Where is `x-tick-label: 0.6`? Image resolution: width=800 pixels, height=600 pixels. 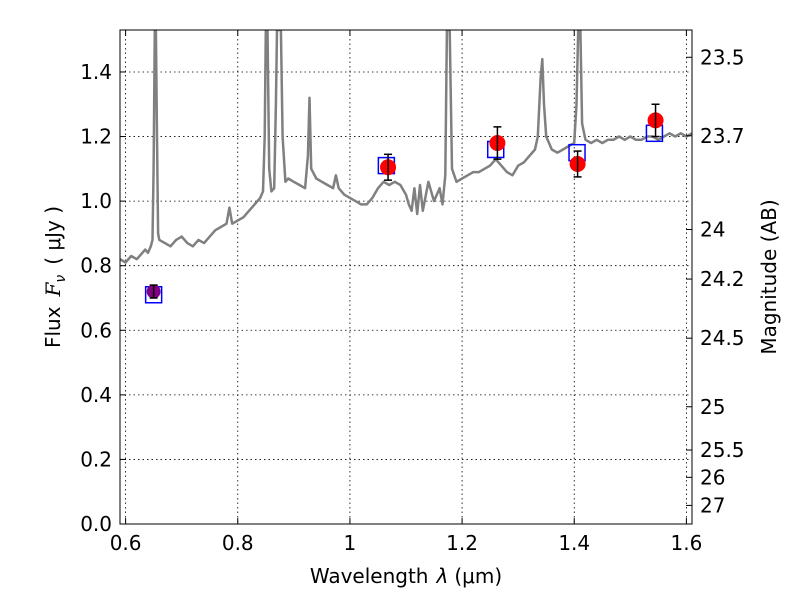 x-tick-label: 0.6 is located at coordinates (126, 543).